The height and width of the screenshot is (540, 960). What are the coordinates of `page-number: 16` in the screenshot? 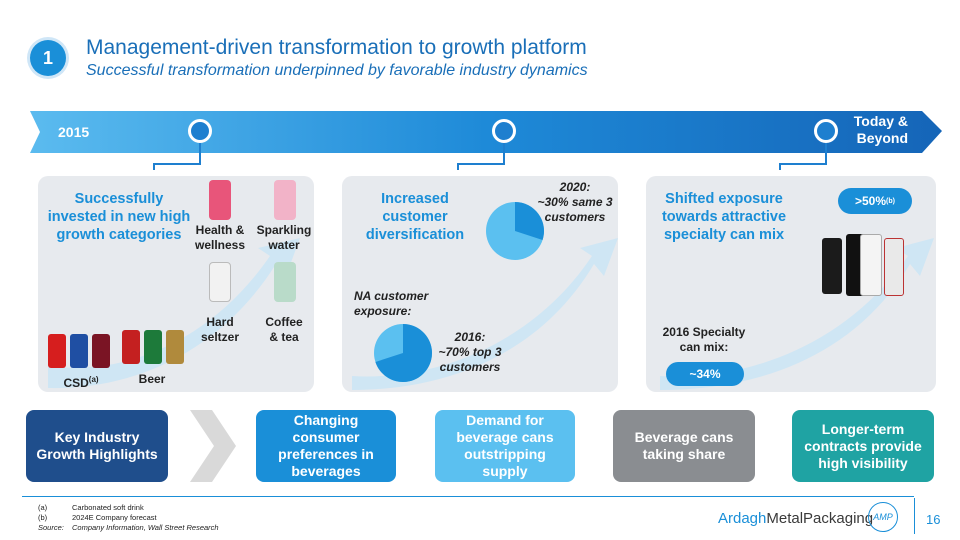 It's located at (933, 519).